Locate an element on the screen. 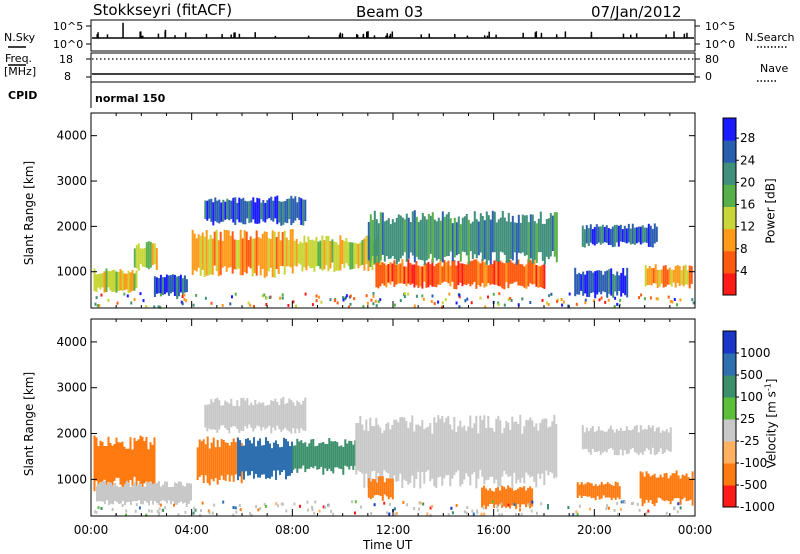 This screenshot has width=800, height=554. nsearch-label: N.Search is located at coordinates (770, 37).